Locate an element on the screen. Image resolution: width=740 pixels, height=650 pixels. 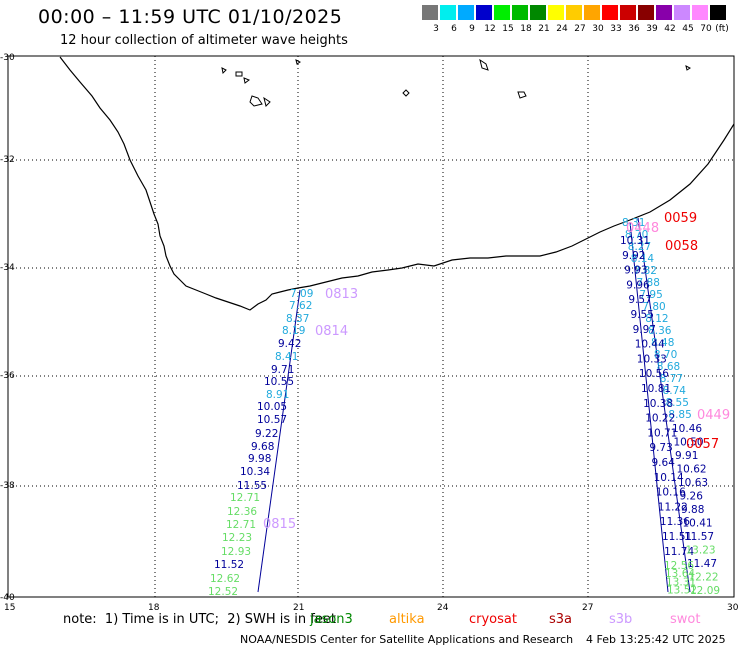
pass-time-label: 0814 is located at coordinates (331, 331).